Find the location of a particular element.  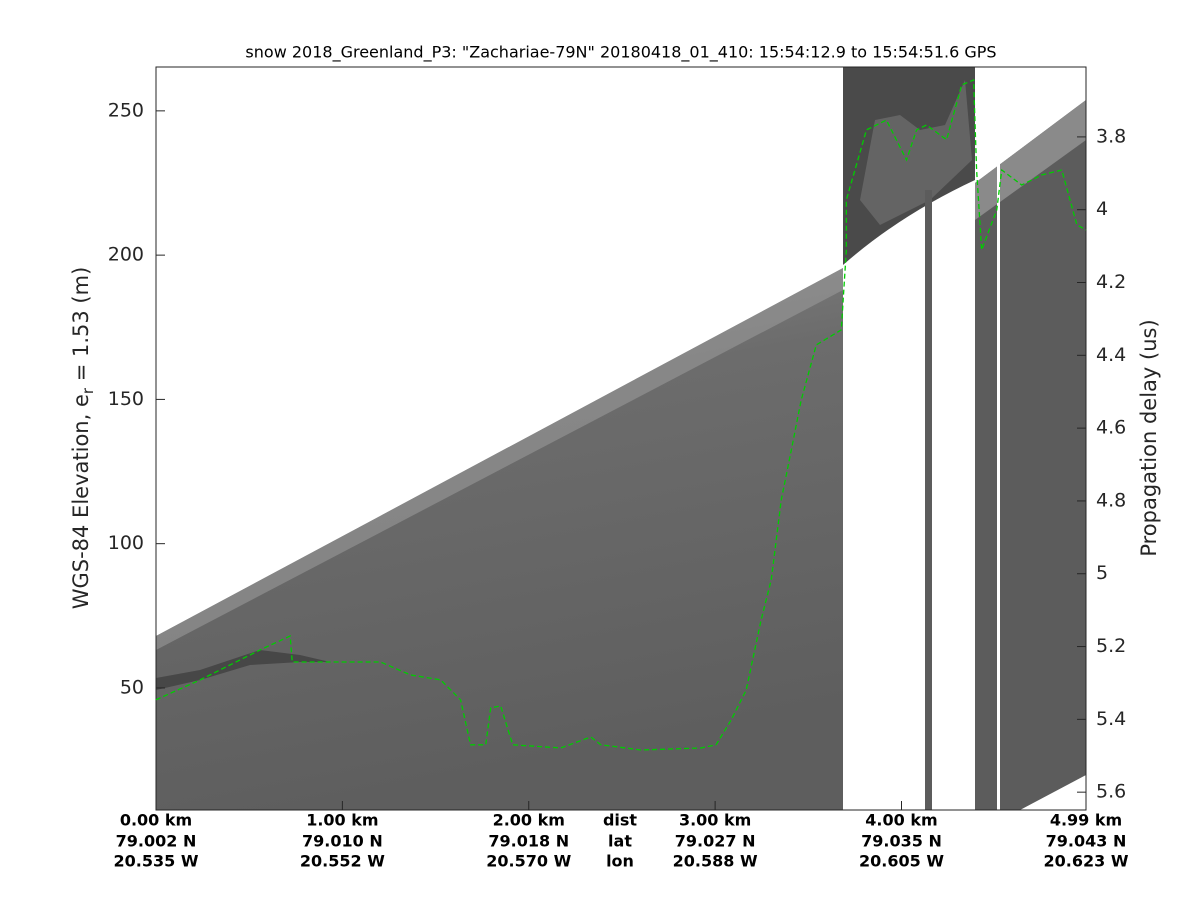

x-tick-label: 2.00 km is located at coordinates (529, 820).